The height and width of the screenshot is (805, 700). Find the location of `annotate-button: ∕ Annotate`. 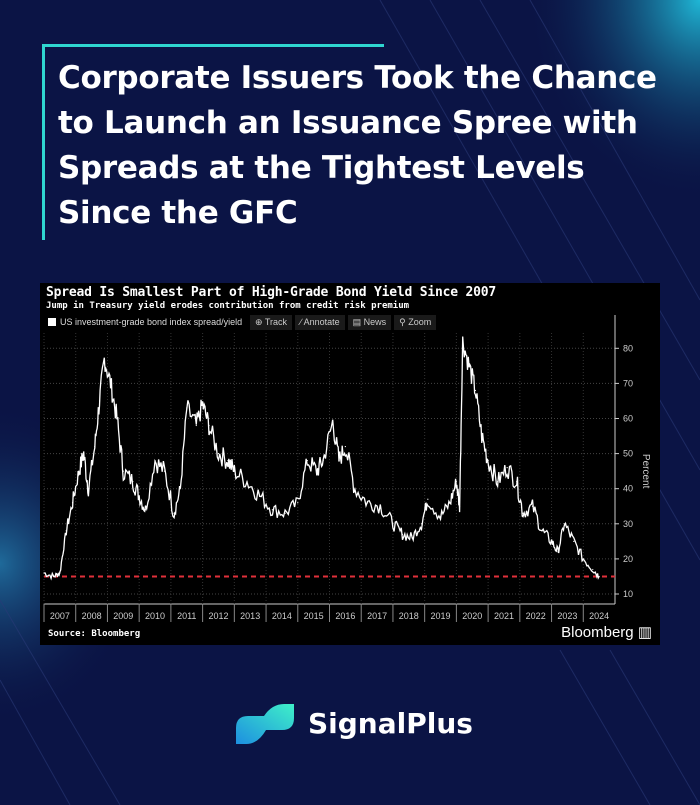

annotate-button: ∕ Annotate is located at coordinates (320, 322).